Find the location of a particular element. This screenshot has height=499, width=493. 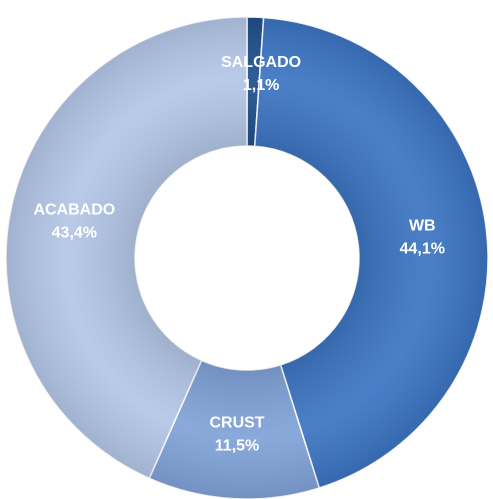

slice-value-label: 44,1% is located at coordinates (422, 248).